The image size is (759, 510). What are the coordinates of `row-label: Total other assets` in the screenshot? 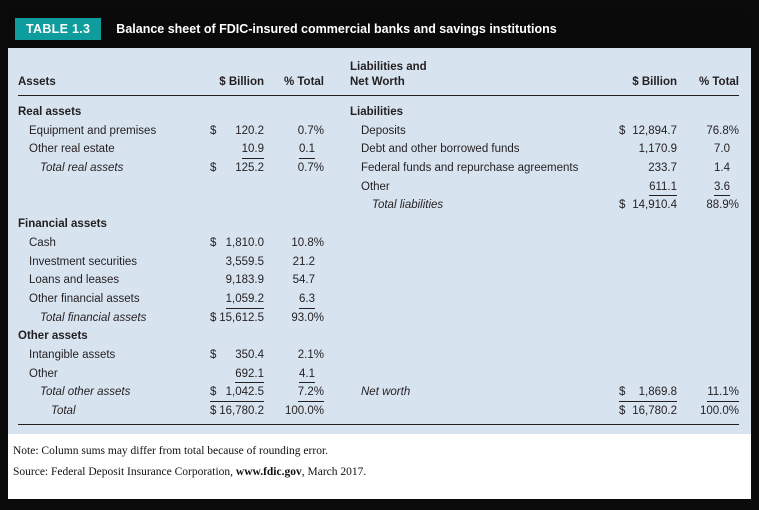 It's located at (85, 392).